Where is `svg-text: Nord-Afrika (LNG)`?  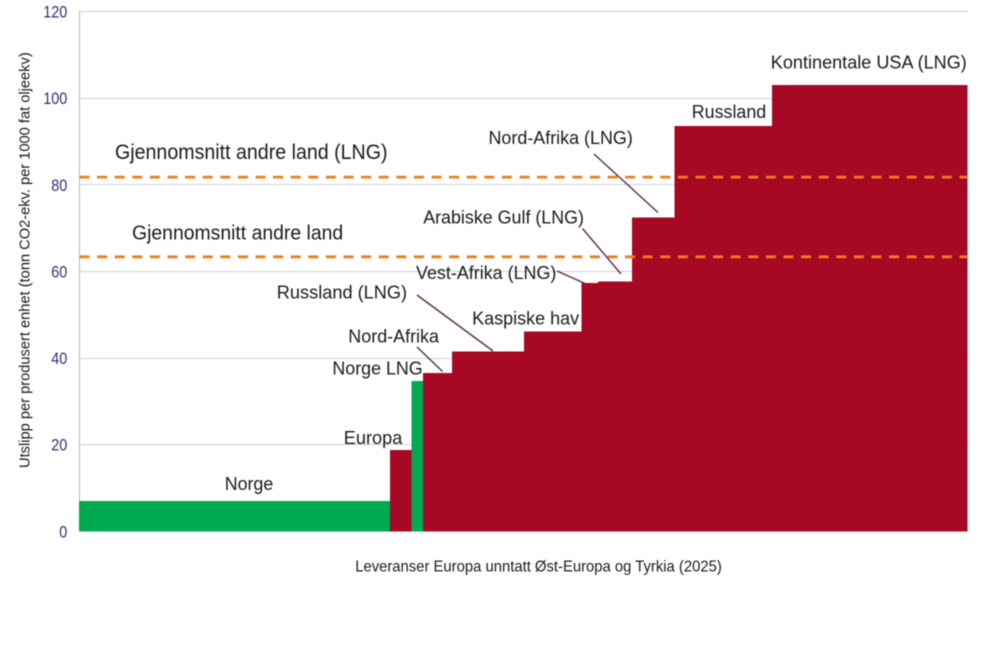 svg-text: Nord-Afrika (LNG) is located at coordinates (561, 138).